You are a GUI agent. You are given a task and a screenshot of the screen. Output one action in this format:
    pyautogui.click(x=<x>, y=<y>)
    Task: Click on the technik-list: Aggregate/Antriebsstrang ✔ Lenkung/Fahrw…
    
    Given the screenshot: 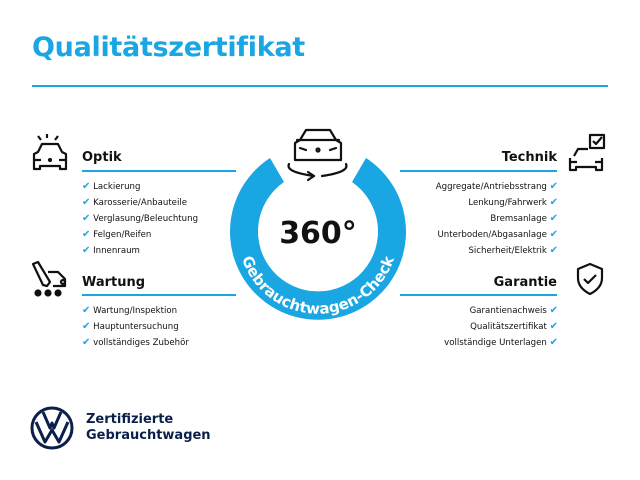 What is the action you would take?
    pyautogui.click(x=497, y=219)
    